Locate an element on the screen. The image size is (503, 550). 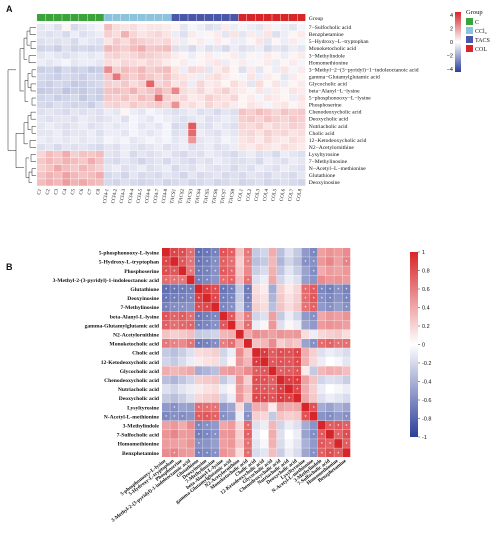
group-bar-cell is located at coordinates (209, 17).